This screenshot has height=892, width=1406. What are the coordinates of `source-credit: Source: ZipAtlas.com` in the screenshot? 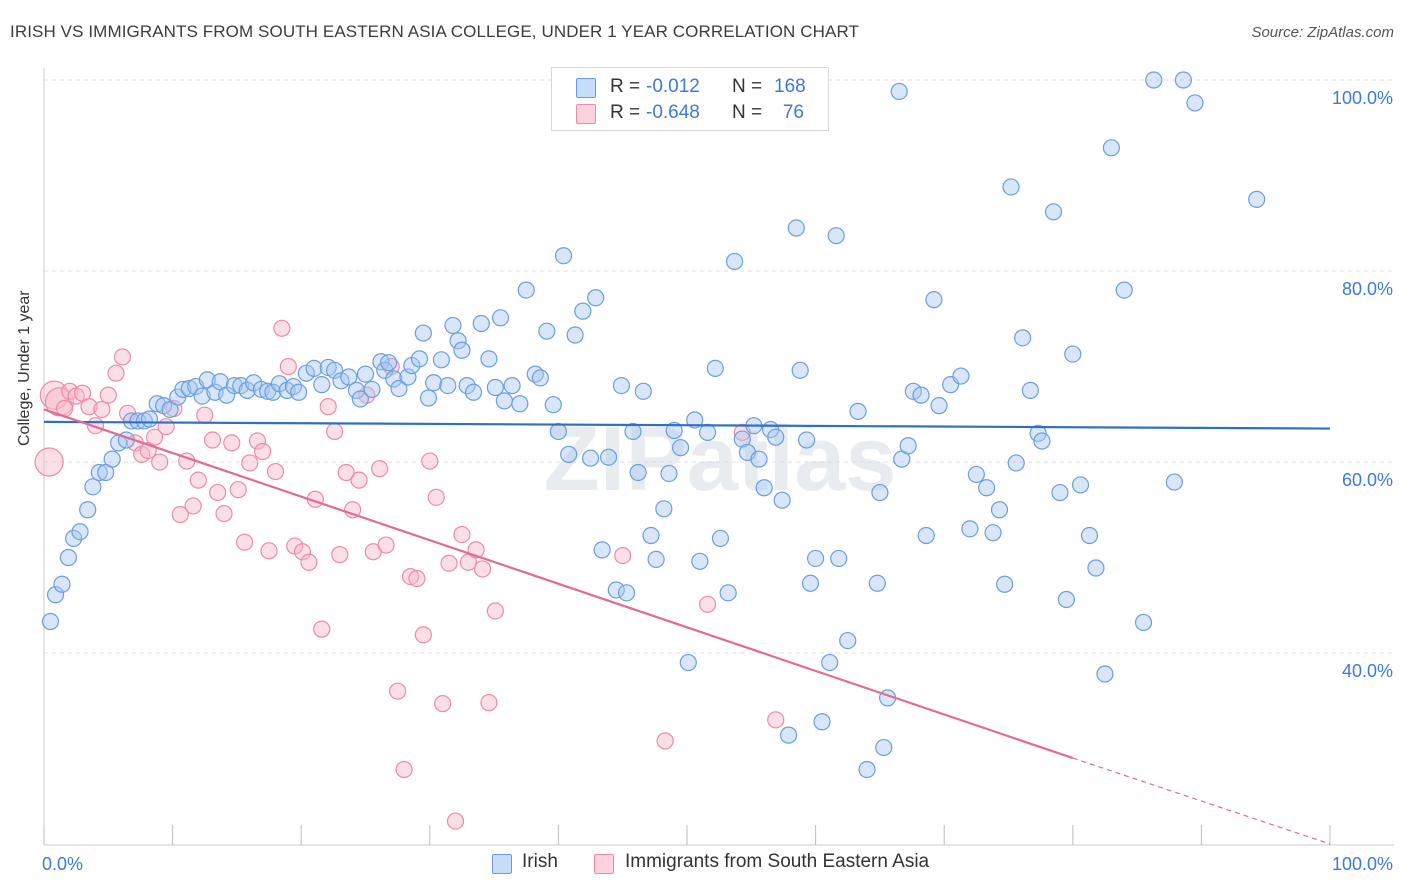 It's located at (1322, 32).